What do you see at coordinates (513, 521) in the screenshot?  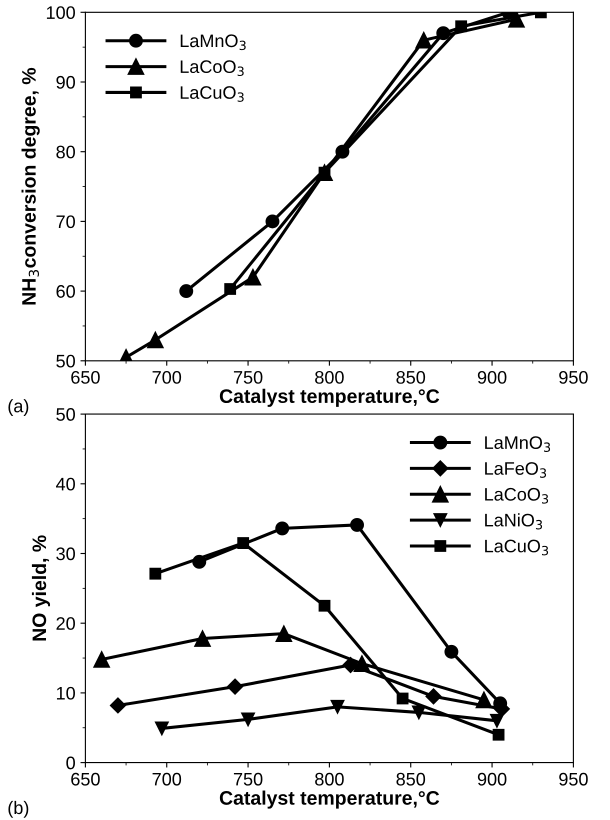 I see `legend-label: LaNiO$_{3}$` at bounding box center [513, 521].